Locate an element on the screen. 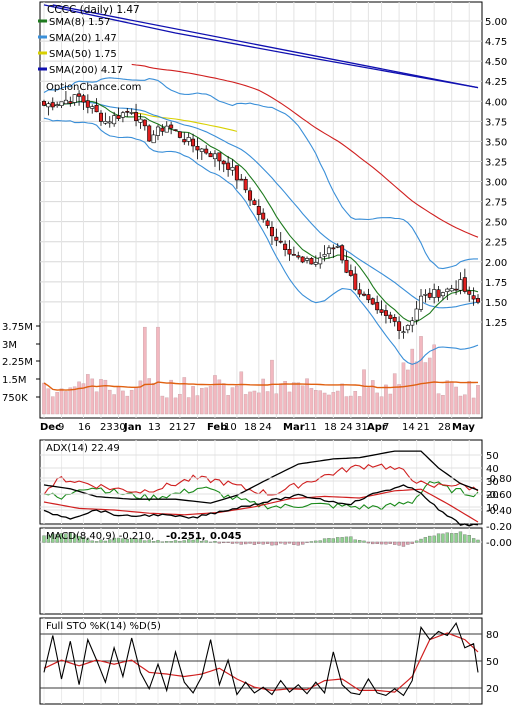 Image resolution: width=526 pixels, height=706 pixels. price-tick-label: 2.50 is located at coordinates (496, 223).